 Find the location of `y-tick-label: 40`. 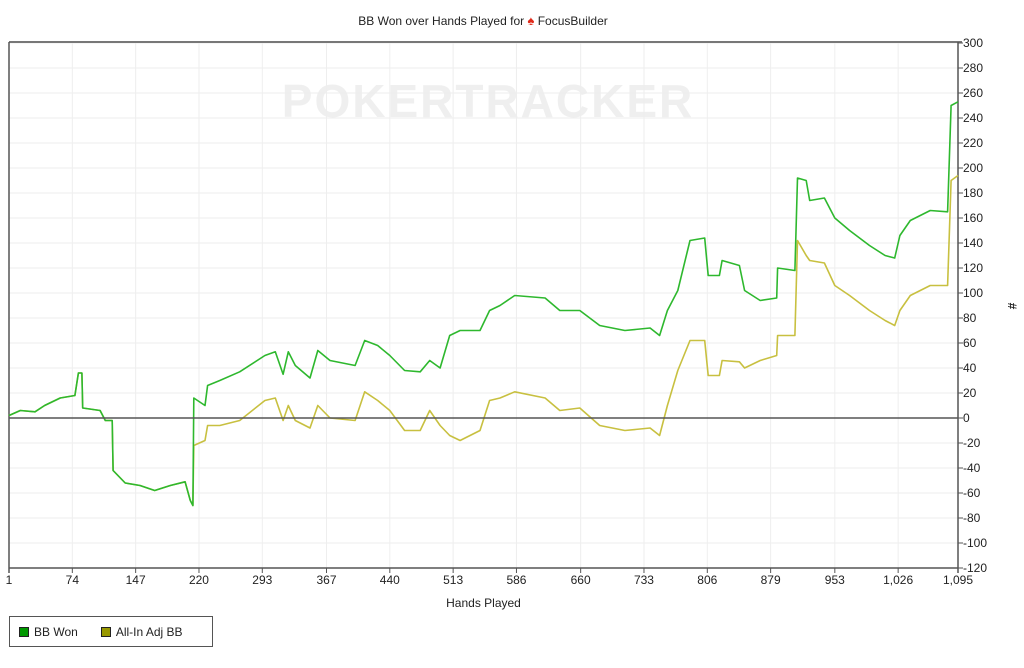

y-tick-label: 40 is located at coordinates (970, 368).